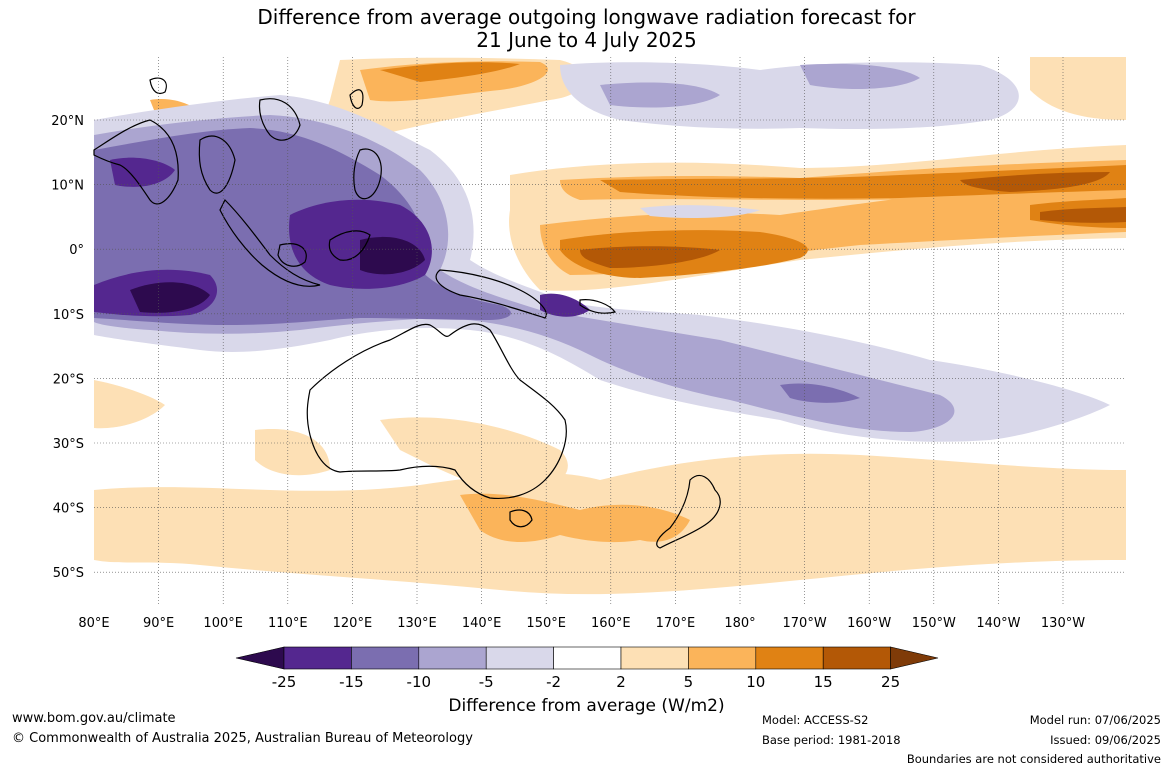 The height and width of the screenshot is (770, 1173). I want to click on colorbar-tick-labels: -25 -15 -10 -5 -2 2 5 10 15 25, so click(586, 682).